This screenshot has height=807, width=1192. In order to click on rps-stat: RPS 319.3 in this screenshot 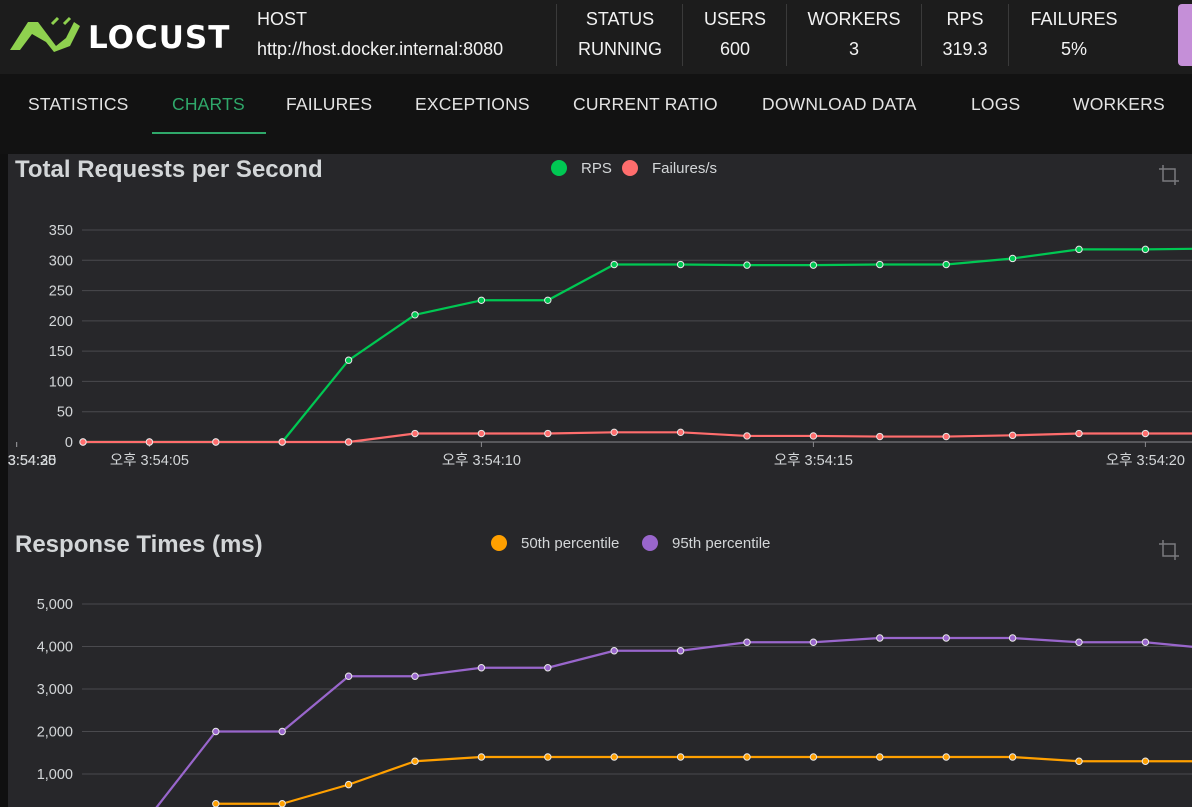, I will do `click(965, 34)`.